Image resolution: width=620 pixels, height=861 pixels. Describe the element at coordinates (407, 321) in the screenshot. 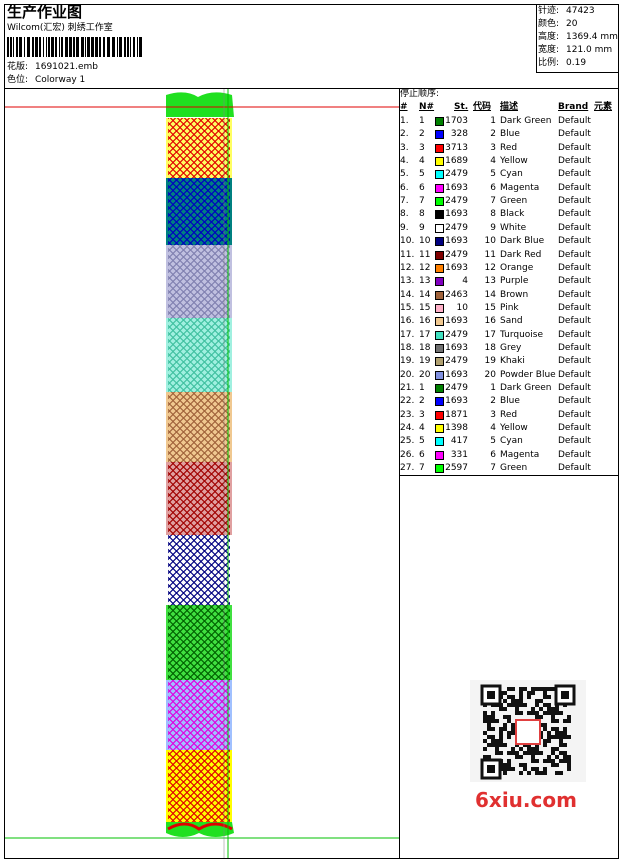

I see `row-index: 16.` at that location.